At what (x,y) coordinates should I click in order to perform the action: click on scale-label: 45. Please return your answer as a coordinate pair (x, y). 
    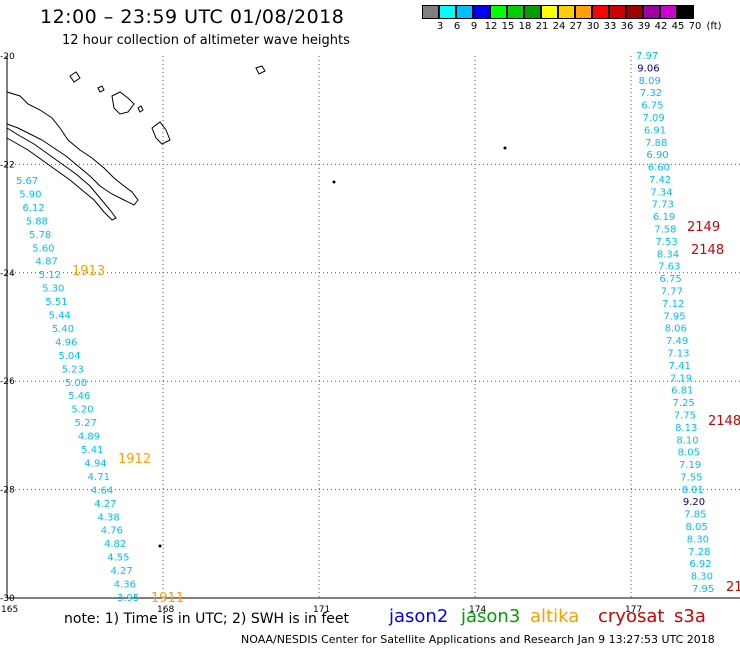
    Looking at the image, I should click on (678, 26).